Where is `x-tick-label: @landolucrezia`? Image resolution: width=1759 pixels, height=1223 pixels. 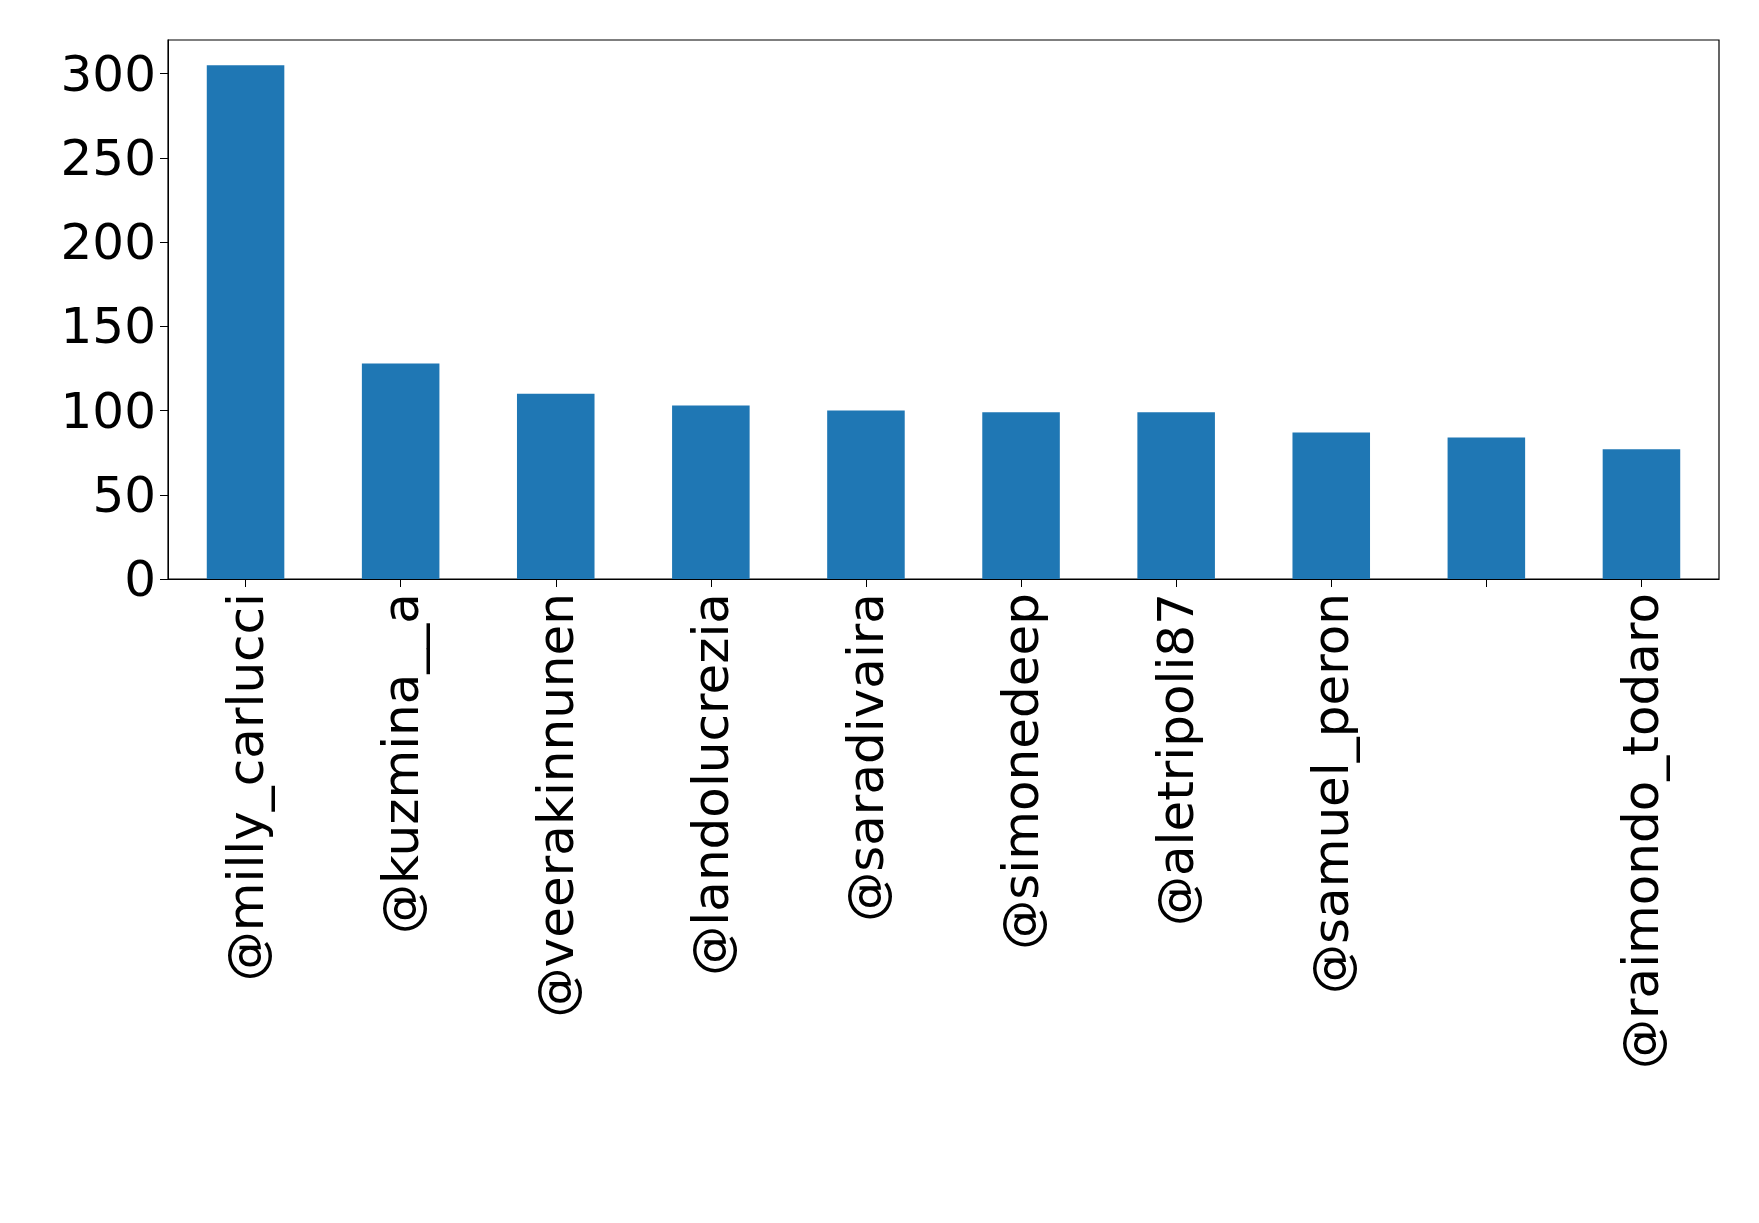 x-tick-label: @landolucrezia is located at coordinates (710, 784).